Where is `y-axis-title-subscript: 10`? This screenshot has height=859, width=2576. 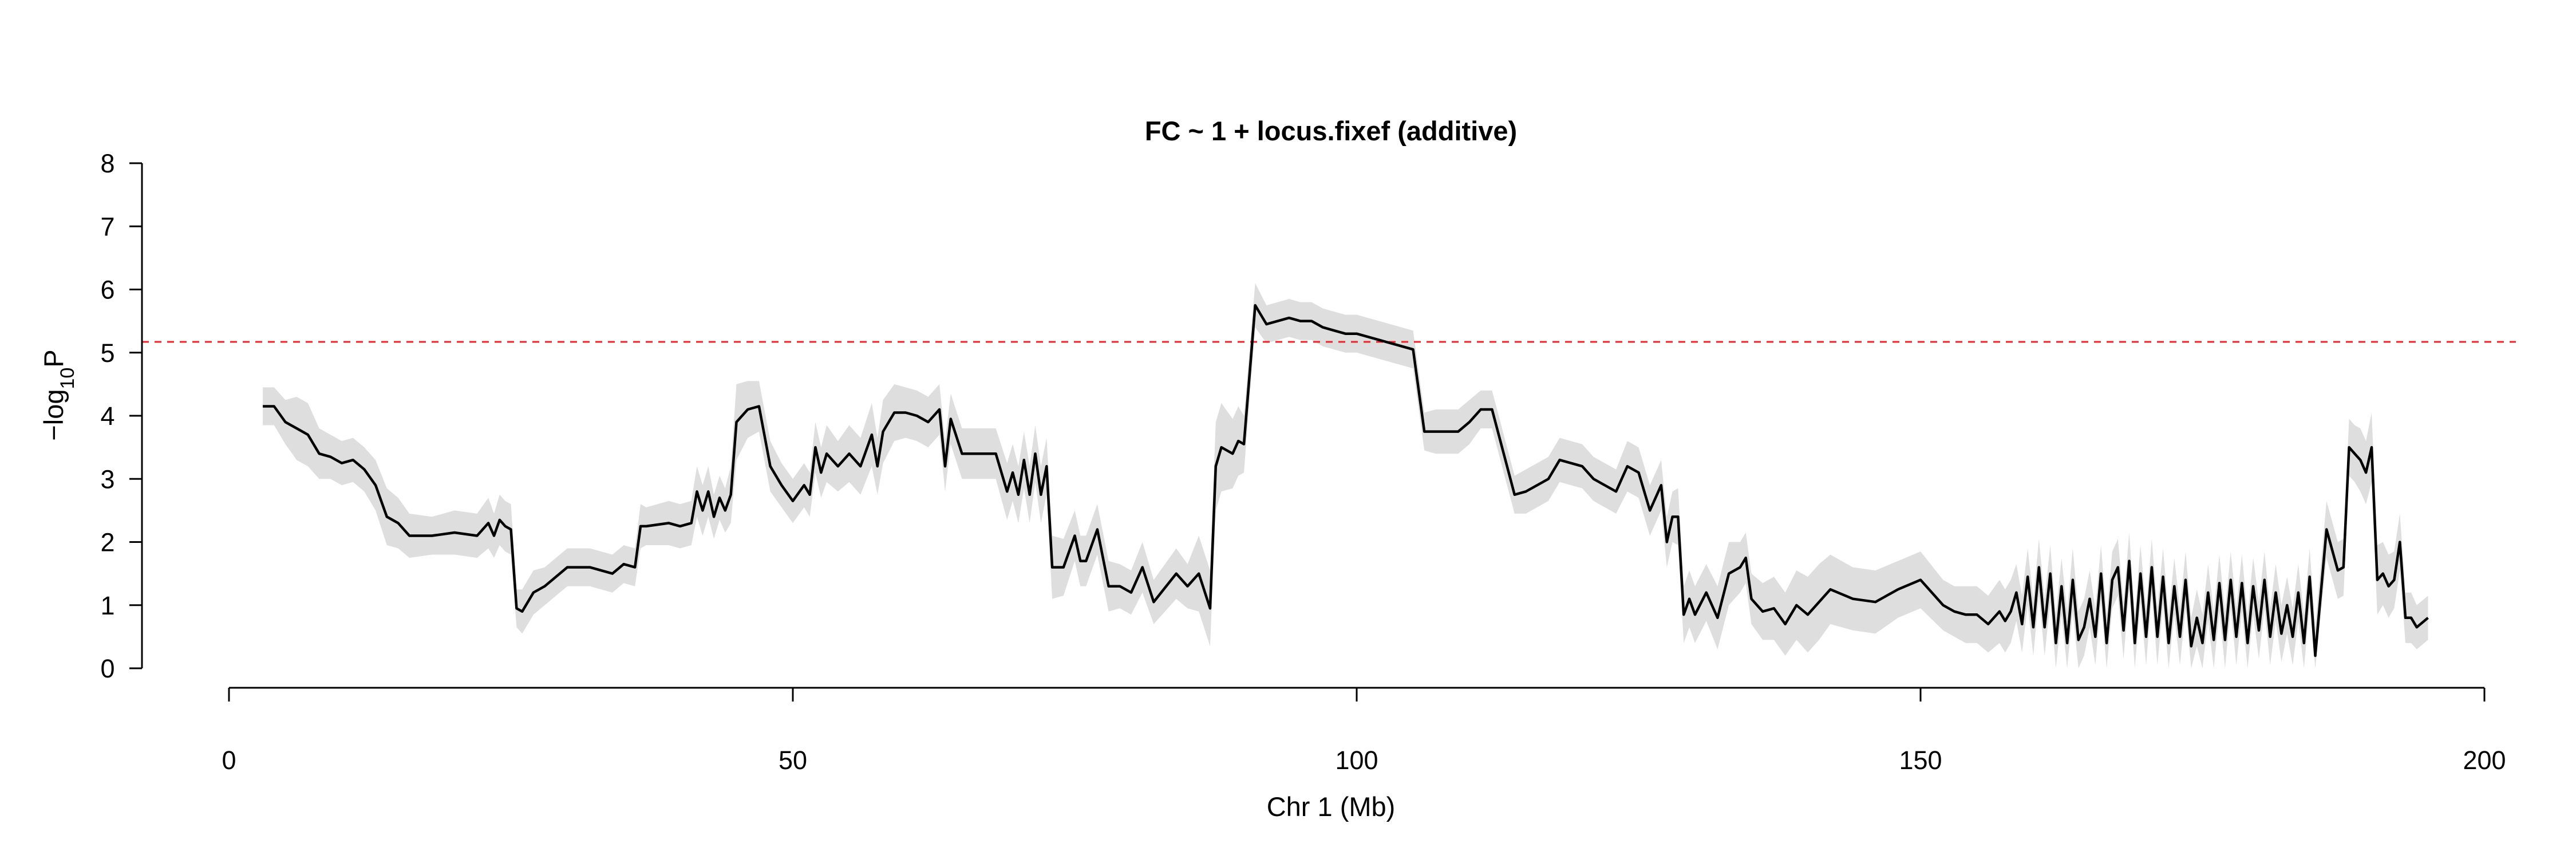 y-axis-title-subscript: 10 is located at coordinates (67, 378).